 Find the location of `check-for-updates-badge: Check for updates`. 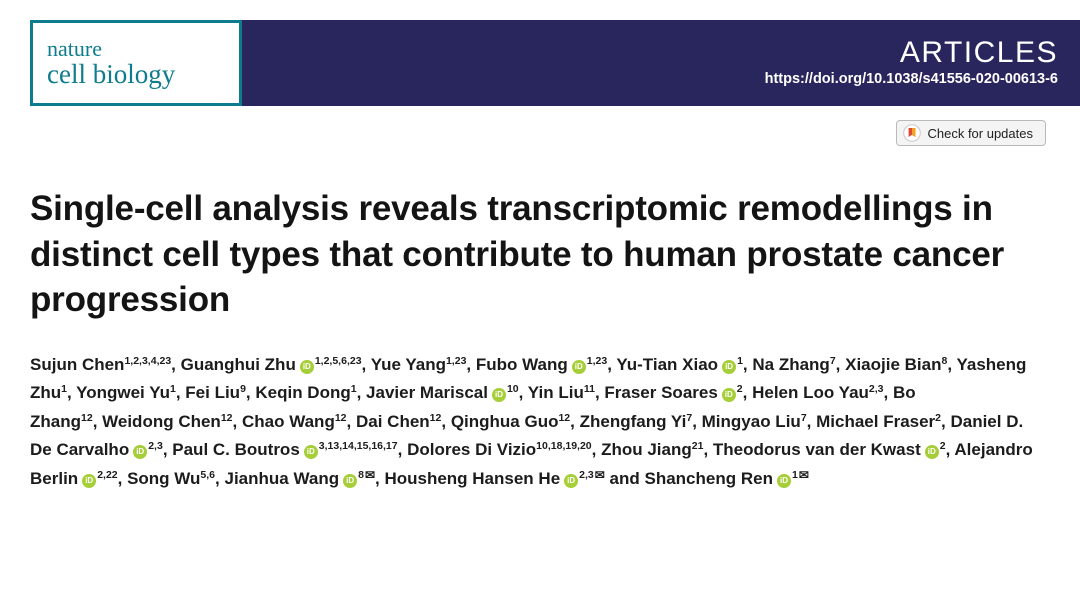

check-for-updates-badge: Check for updates is located at coordinates (971, 133).